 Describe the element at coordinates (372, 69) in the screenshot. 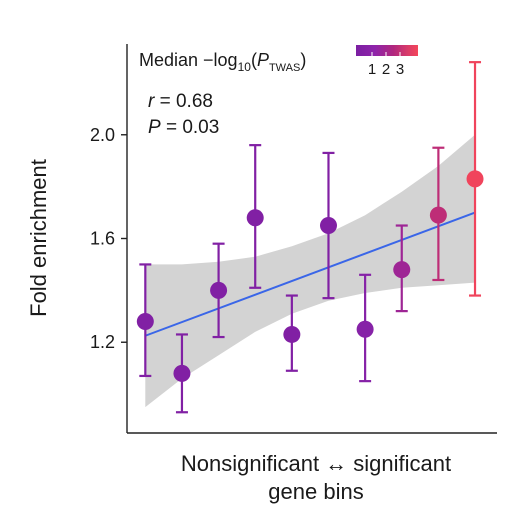

I see `legend-tick-label: 1` at that location.